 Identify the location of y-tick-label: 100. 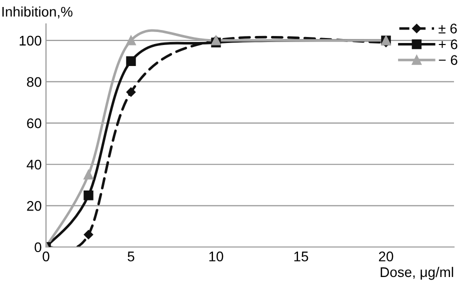
(31, 41).